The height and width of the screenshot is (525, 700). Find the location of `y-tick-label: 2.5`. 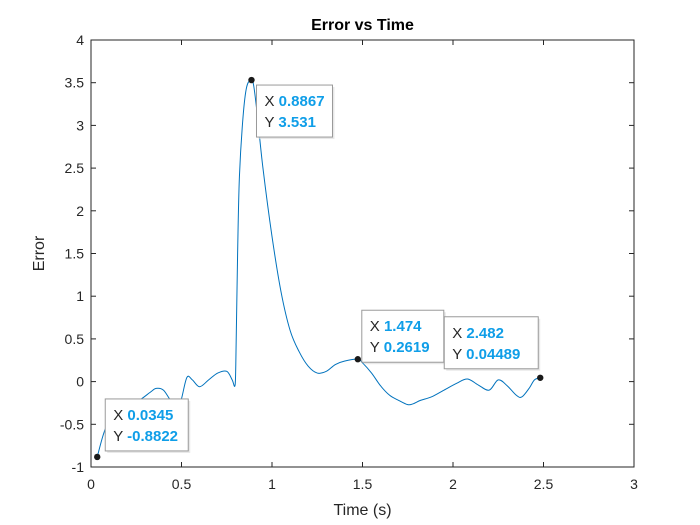

y-tick-label: 2.5 is located at coordinates (75, 168).